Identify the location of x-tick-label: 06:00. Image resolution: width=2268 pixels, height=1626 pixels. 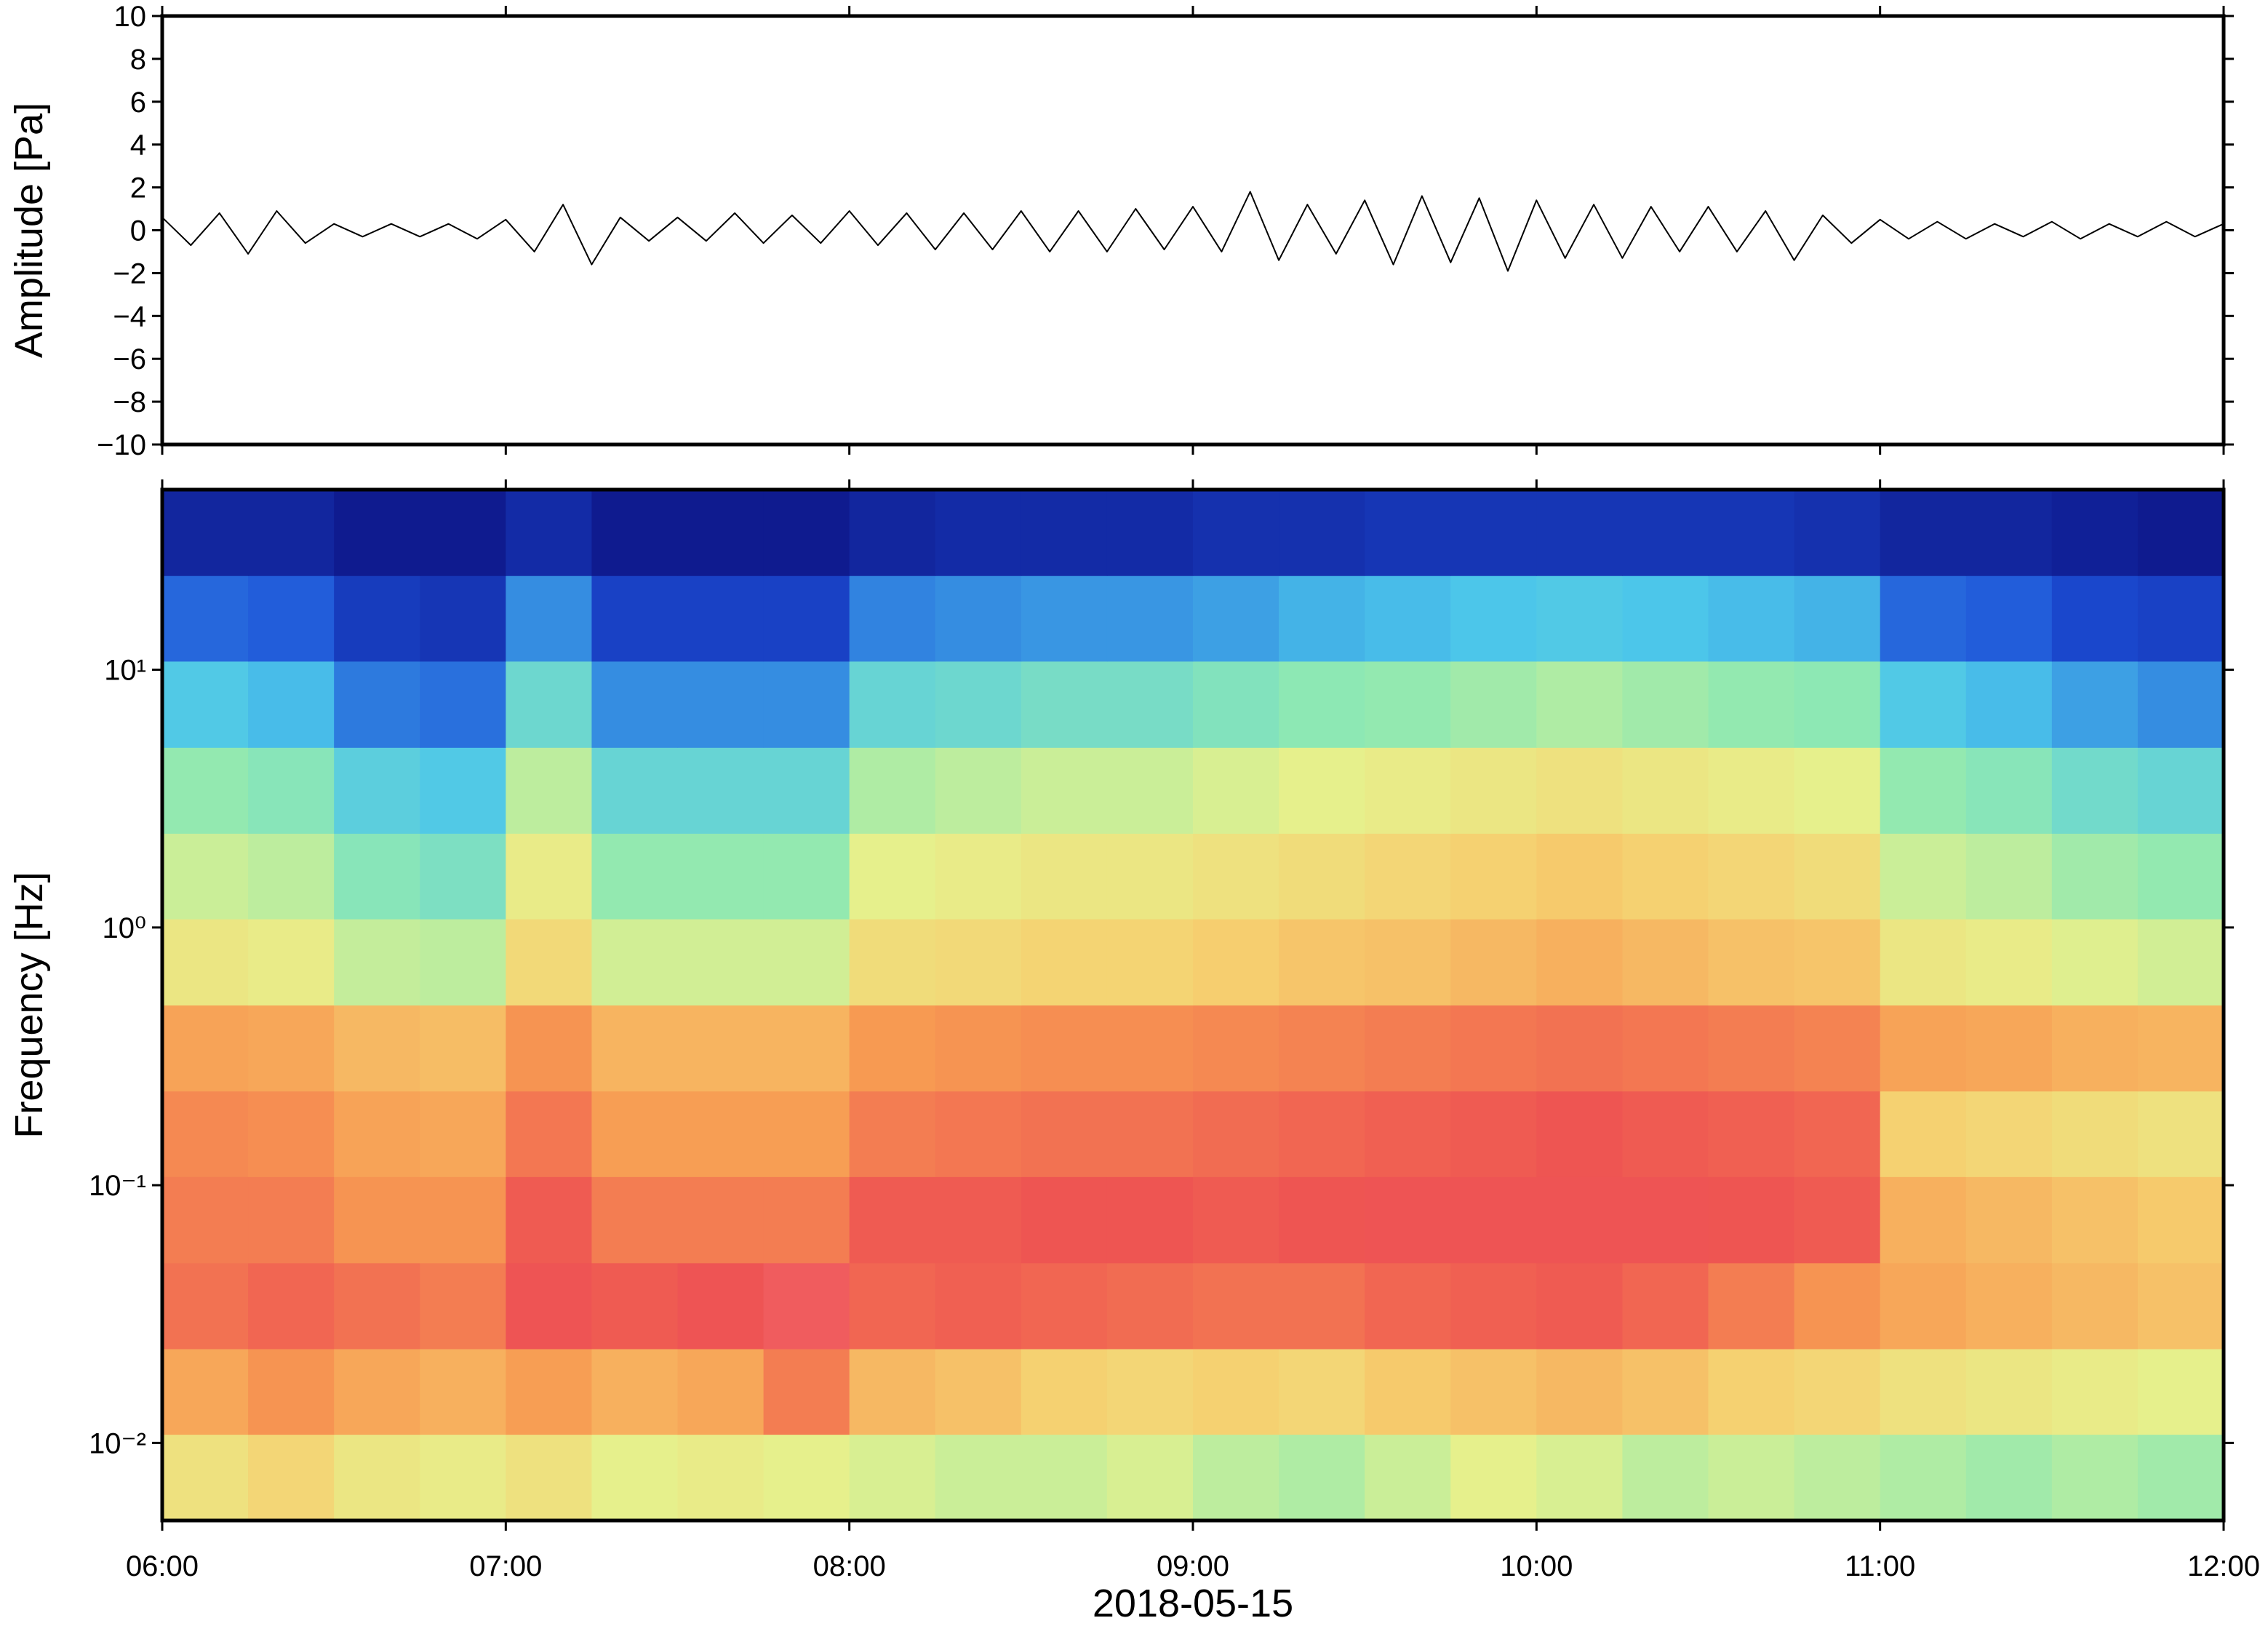
(162, 1566).